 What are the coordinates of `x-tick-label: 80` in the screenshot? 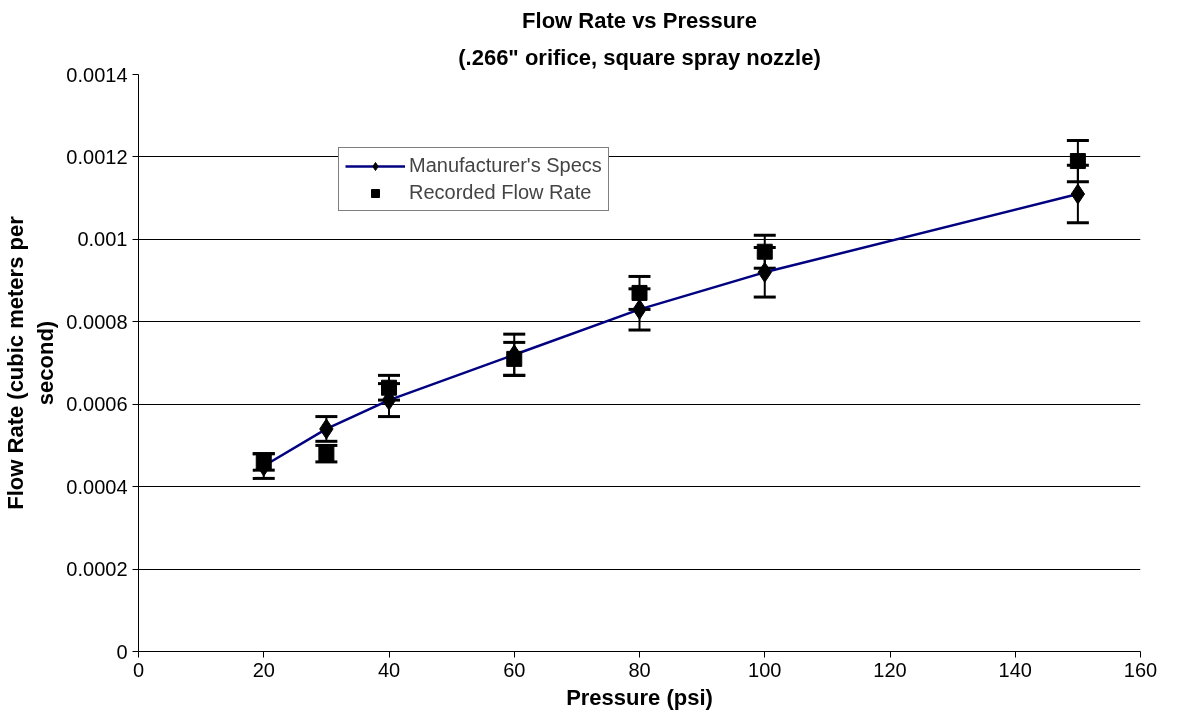 It's located at (639, 669).